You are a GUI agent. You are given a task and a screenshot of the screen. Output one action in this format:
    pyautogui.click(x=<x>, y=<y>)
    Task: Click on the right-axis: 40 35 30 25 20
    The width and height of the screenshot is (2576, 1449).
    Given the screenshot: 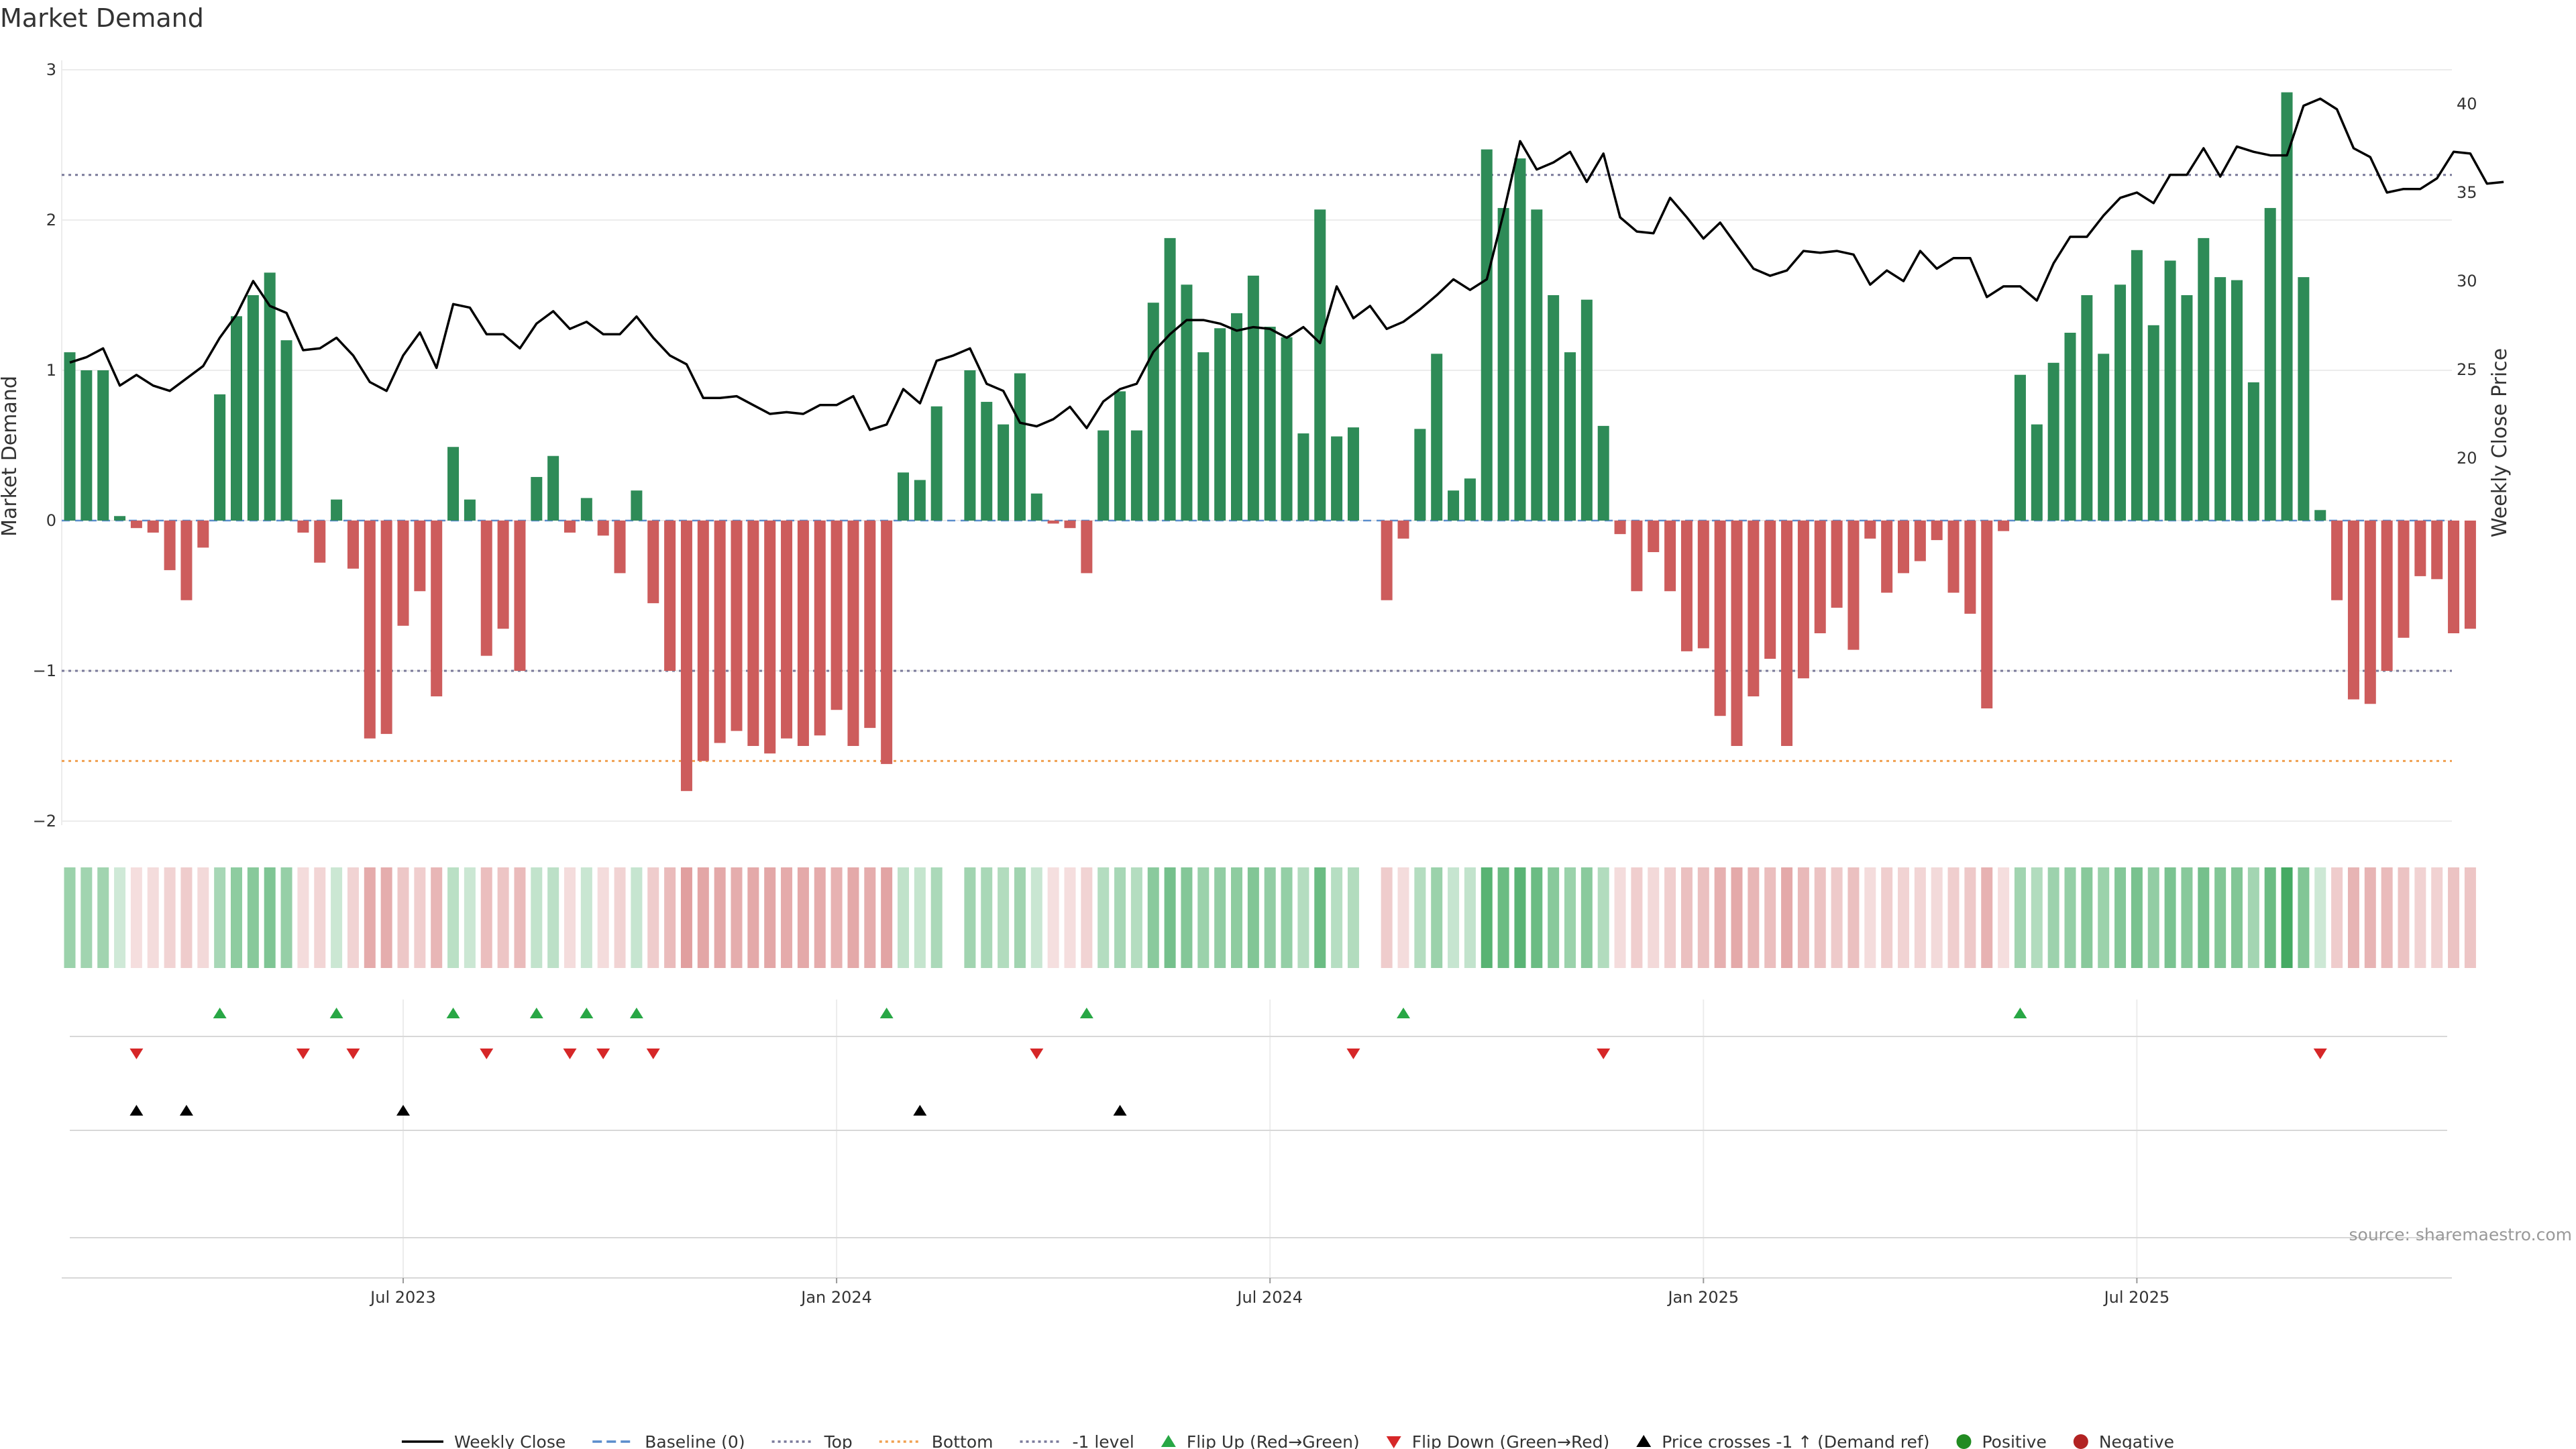 What is the action you would take?
    pyautogui.click(x=2467, y=281)
    